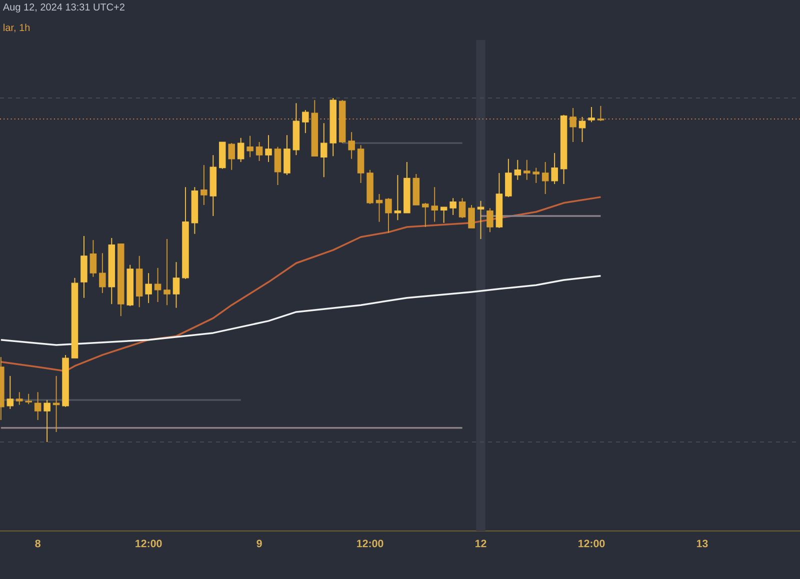  I want to click on text: lar, 1h, so click(17, 28).